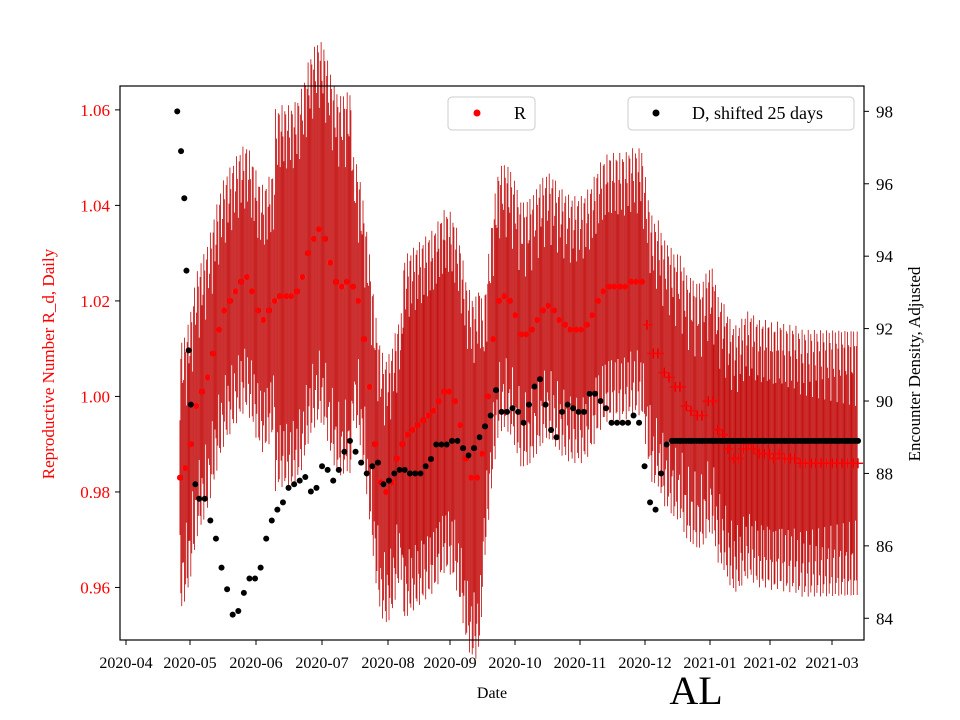 This screenshot has height=720, width=960. I want to click on legend-d-label: D, shifted 25 days, so click(757, 113).